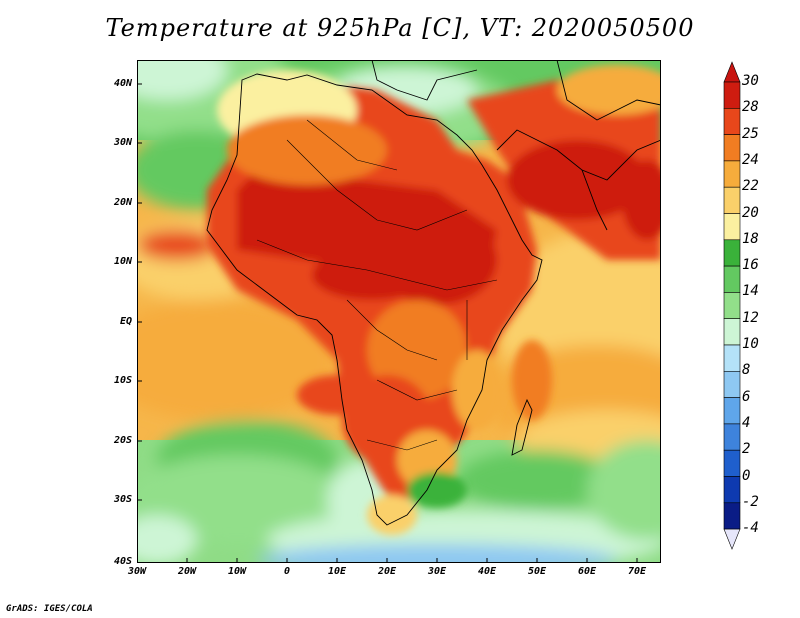 This screenshot has width=800, height=618. Describe the element at coordinates (750, 344) in the screenshot. I see `colorbar-label: 10` at that location.